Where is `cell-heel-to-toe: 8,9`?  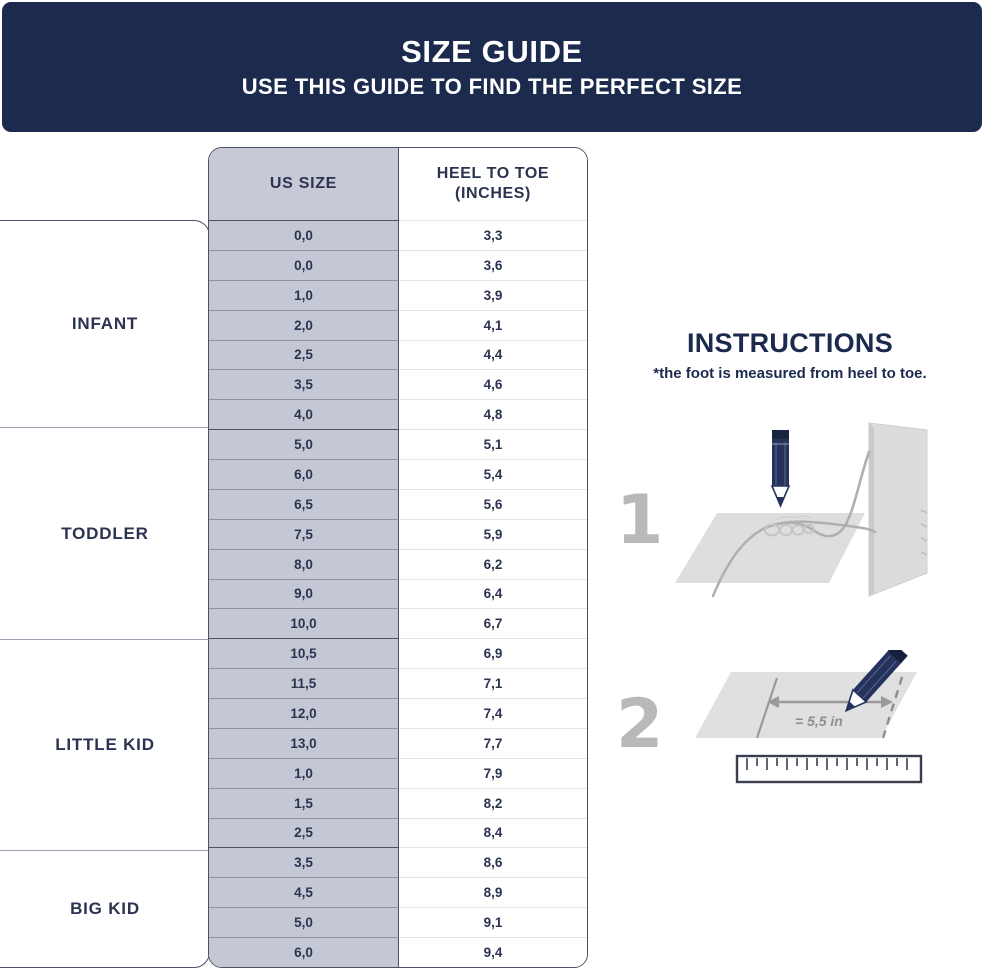 cell-heel-to-toe: 8,9 is located at coordinates (493, 892).